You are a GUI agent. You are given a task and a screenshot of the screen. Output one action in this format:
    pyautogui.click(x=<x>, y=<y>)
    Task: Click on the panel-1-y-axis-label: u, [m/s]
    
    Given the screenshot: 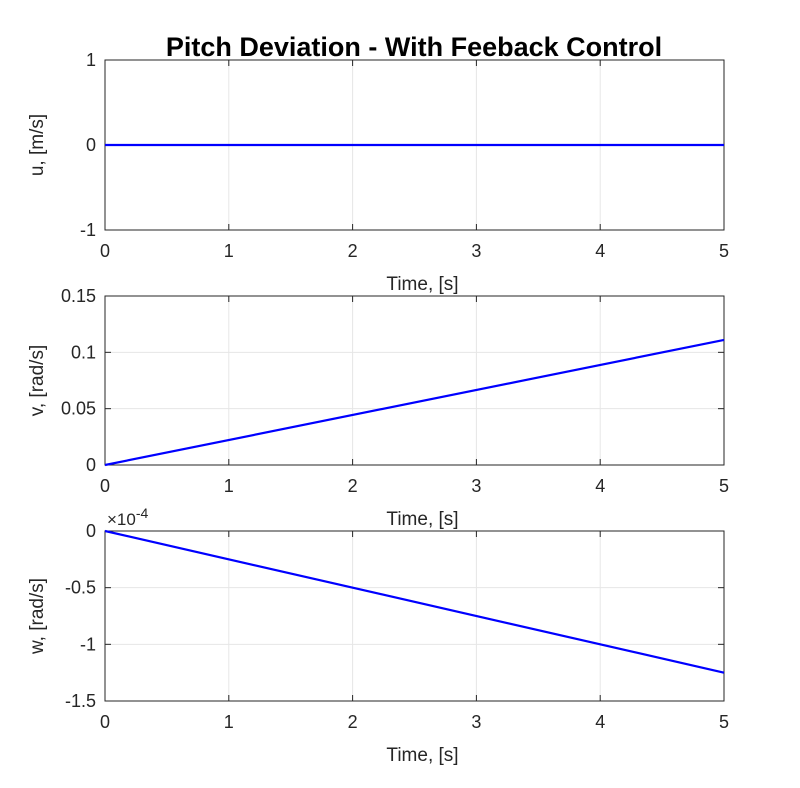 What is the action you would take?
    pyautogui.click(x=37, y=145)
    